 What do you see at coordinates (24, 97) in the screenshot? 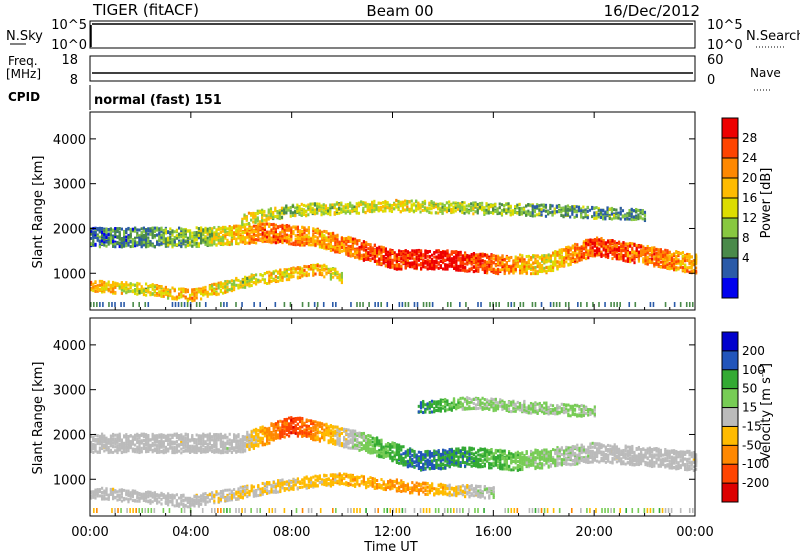
I see `cpid-label: CPID` at bounding box center [24, 97].